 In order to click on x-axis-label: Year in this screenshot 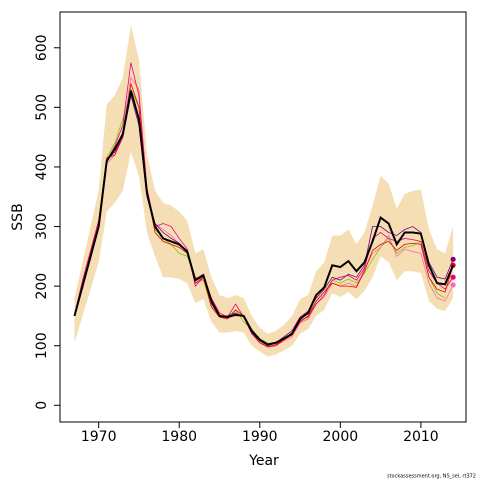, I will do `click(263, 461)`.